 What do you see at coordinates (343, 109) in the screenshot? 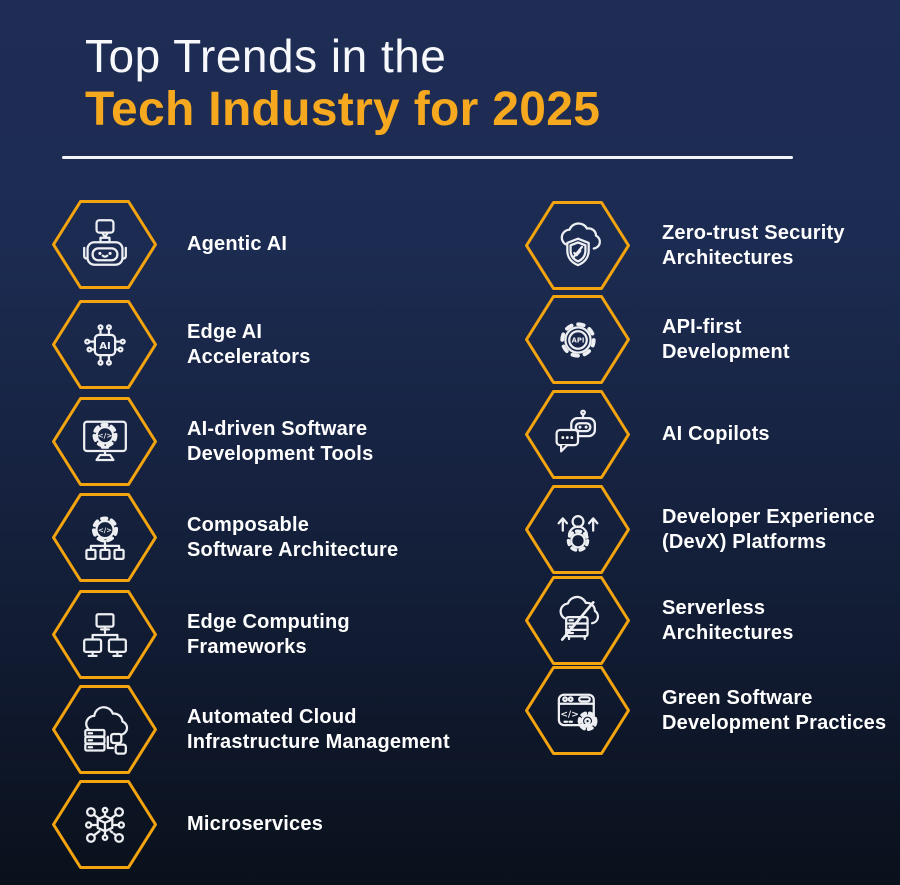
I see `title-line-2: Tech Industry for 2025` at bounding box center [343, 109].